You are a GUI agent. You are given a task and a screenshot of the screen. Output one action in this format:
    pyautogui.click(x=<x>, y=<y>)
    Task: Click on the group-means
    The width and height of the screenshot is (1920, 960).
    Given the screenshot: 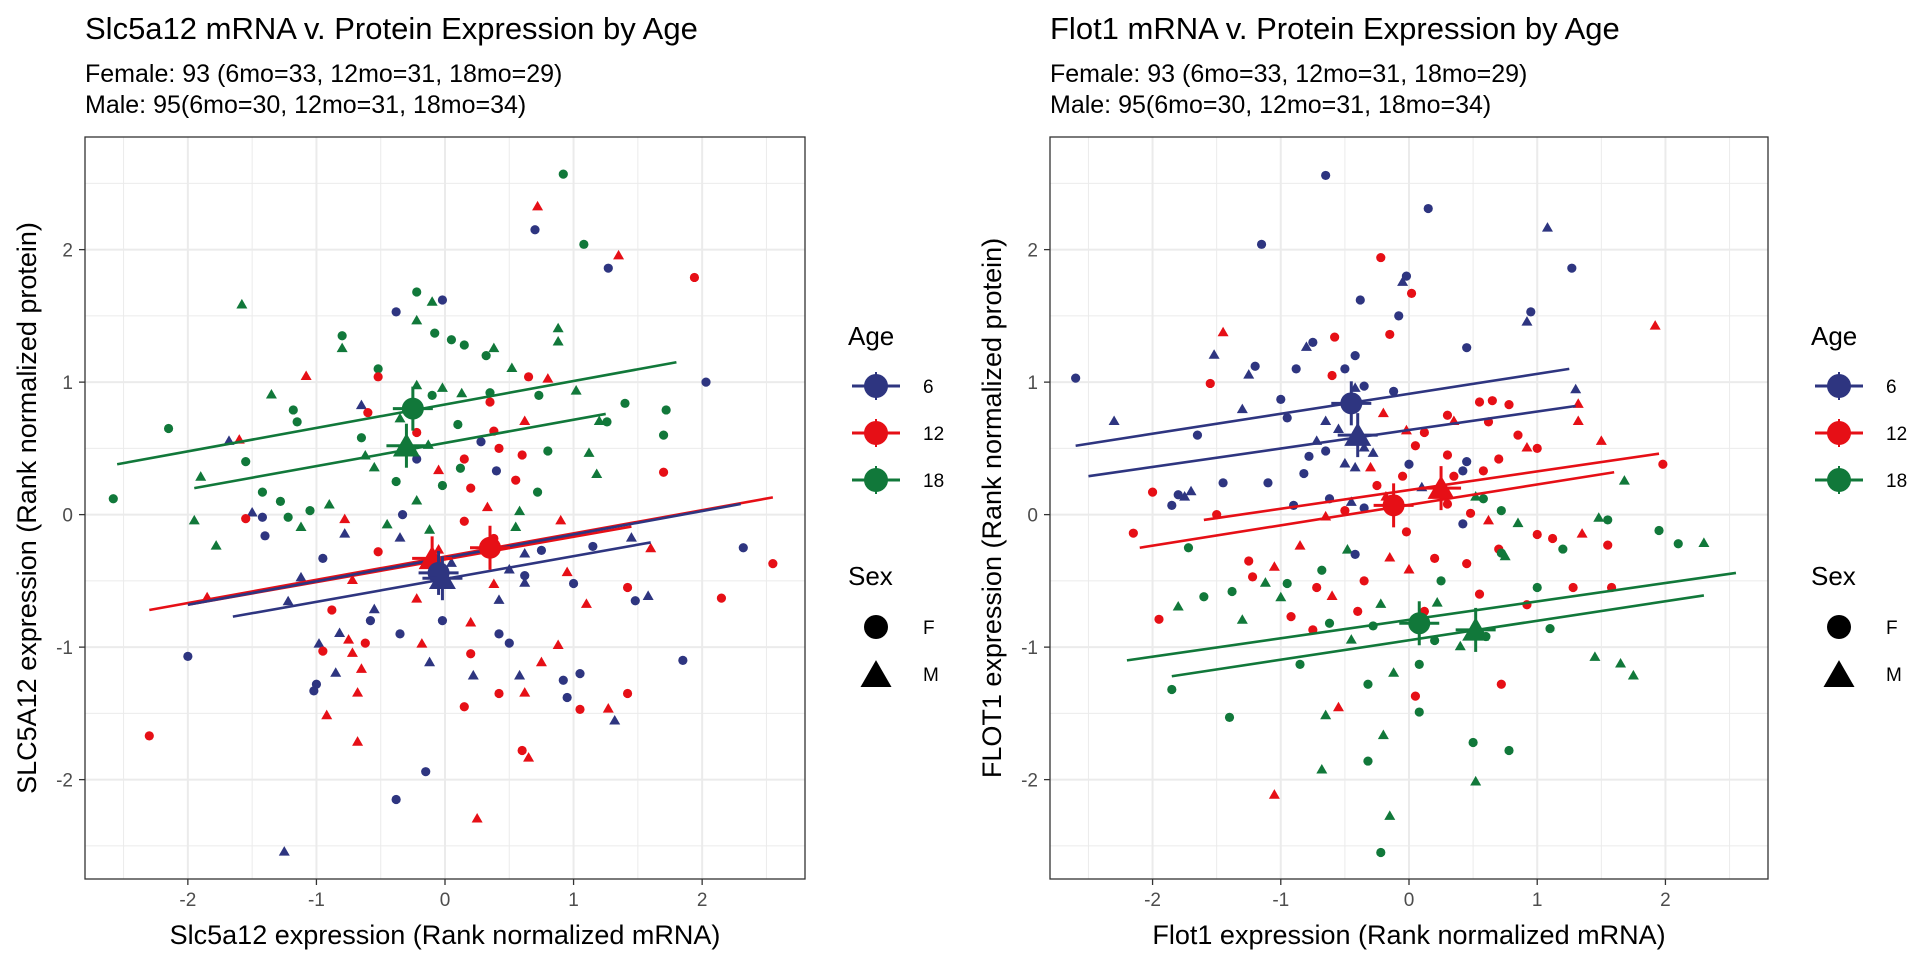 What is the action you would take?
    pyautogui.click(x=1413, y=516)
    